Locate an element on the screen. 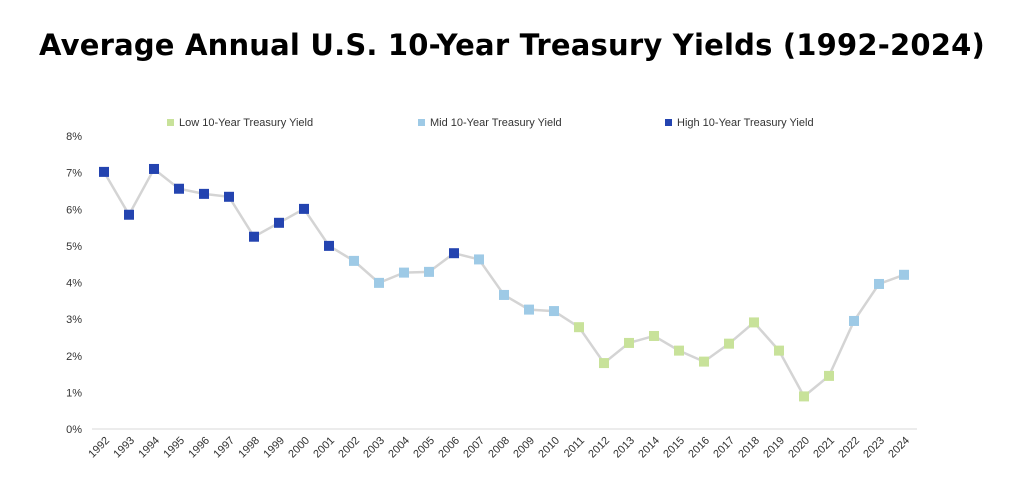 This screenshot has width=1024, height=488. x-tick-label: 2017 is located at coordinates (724, 448).